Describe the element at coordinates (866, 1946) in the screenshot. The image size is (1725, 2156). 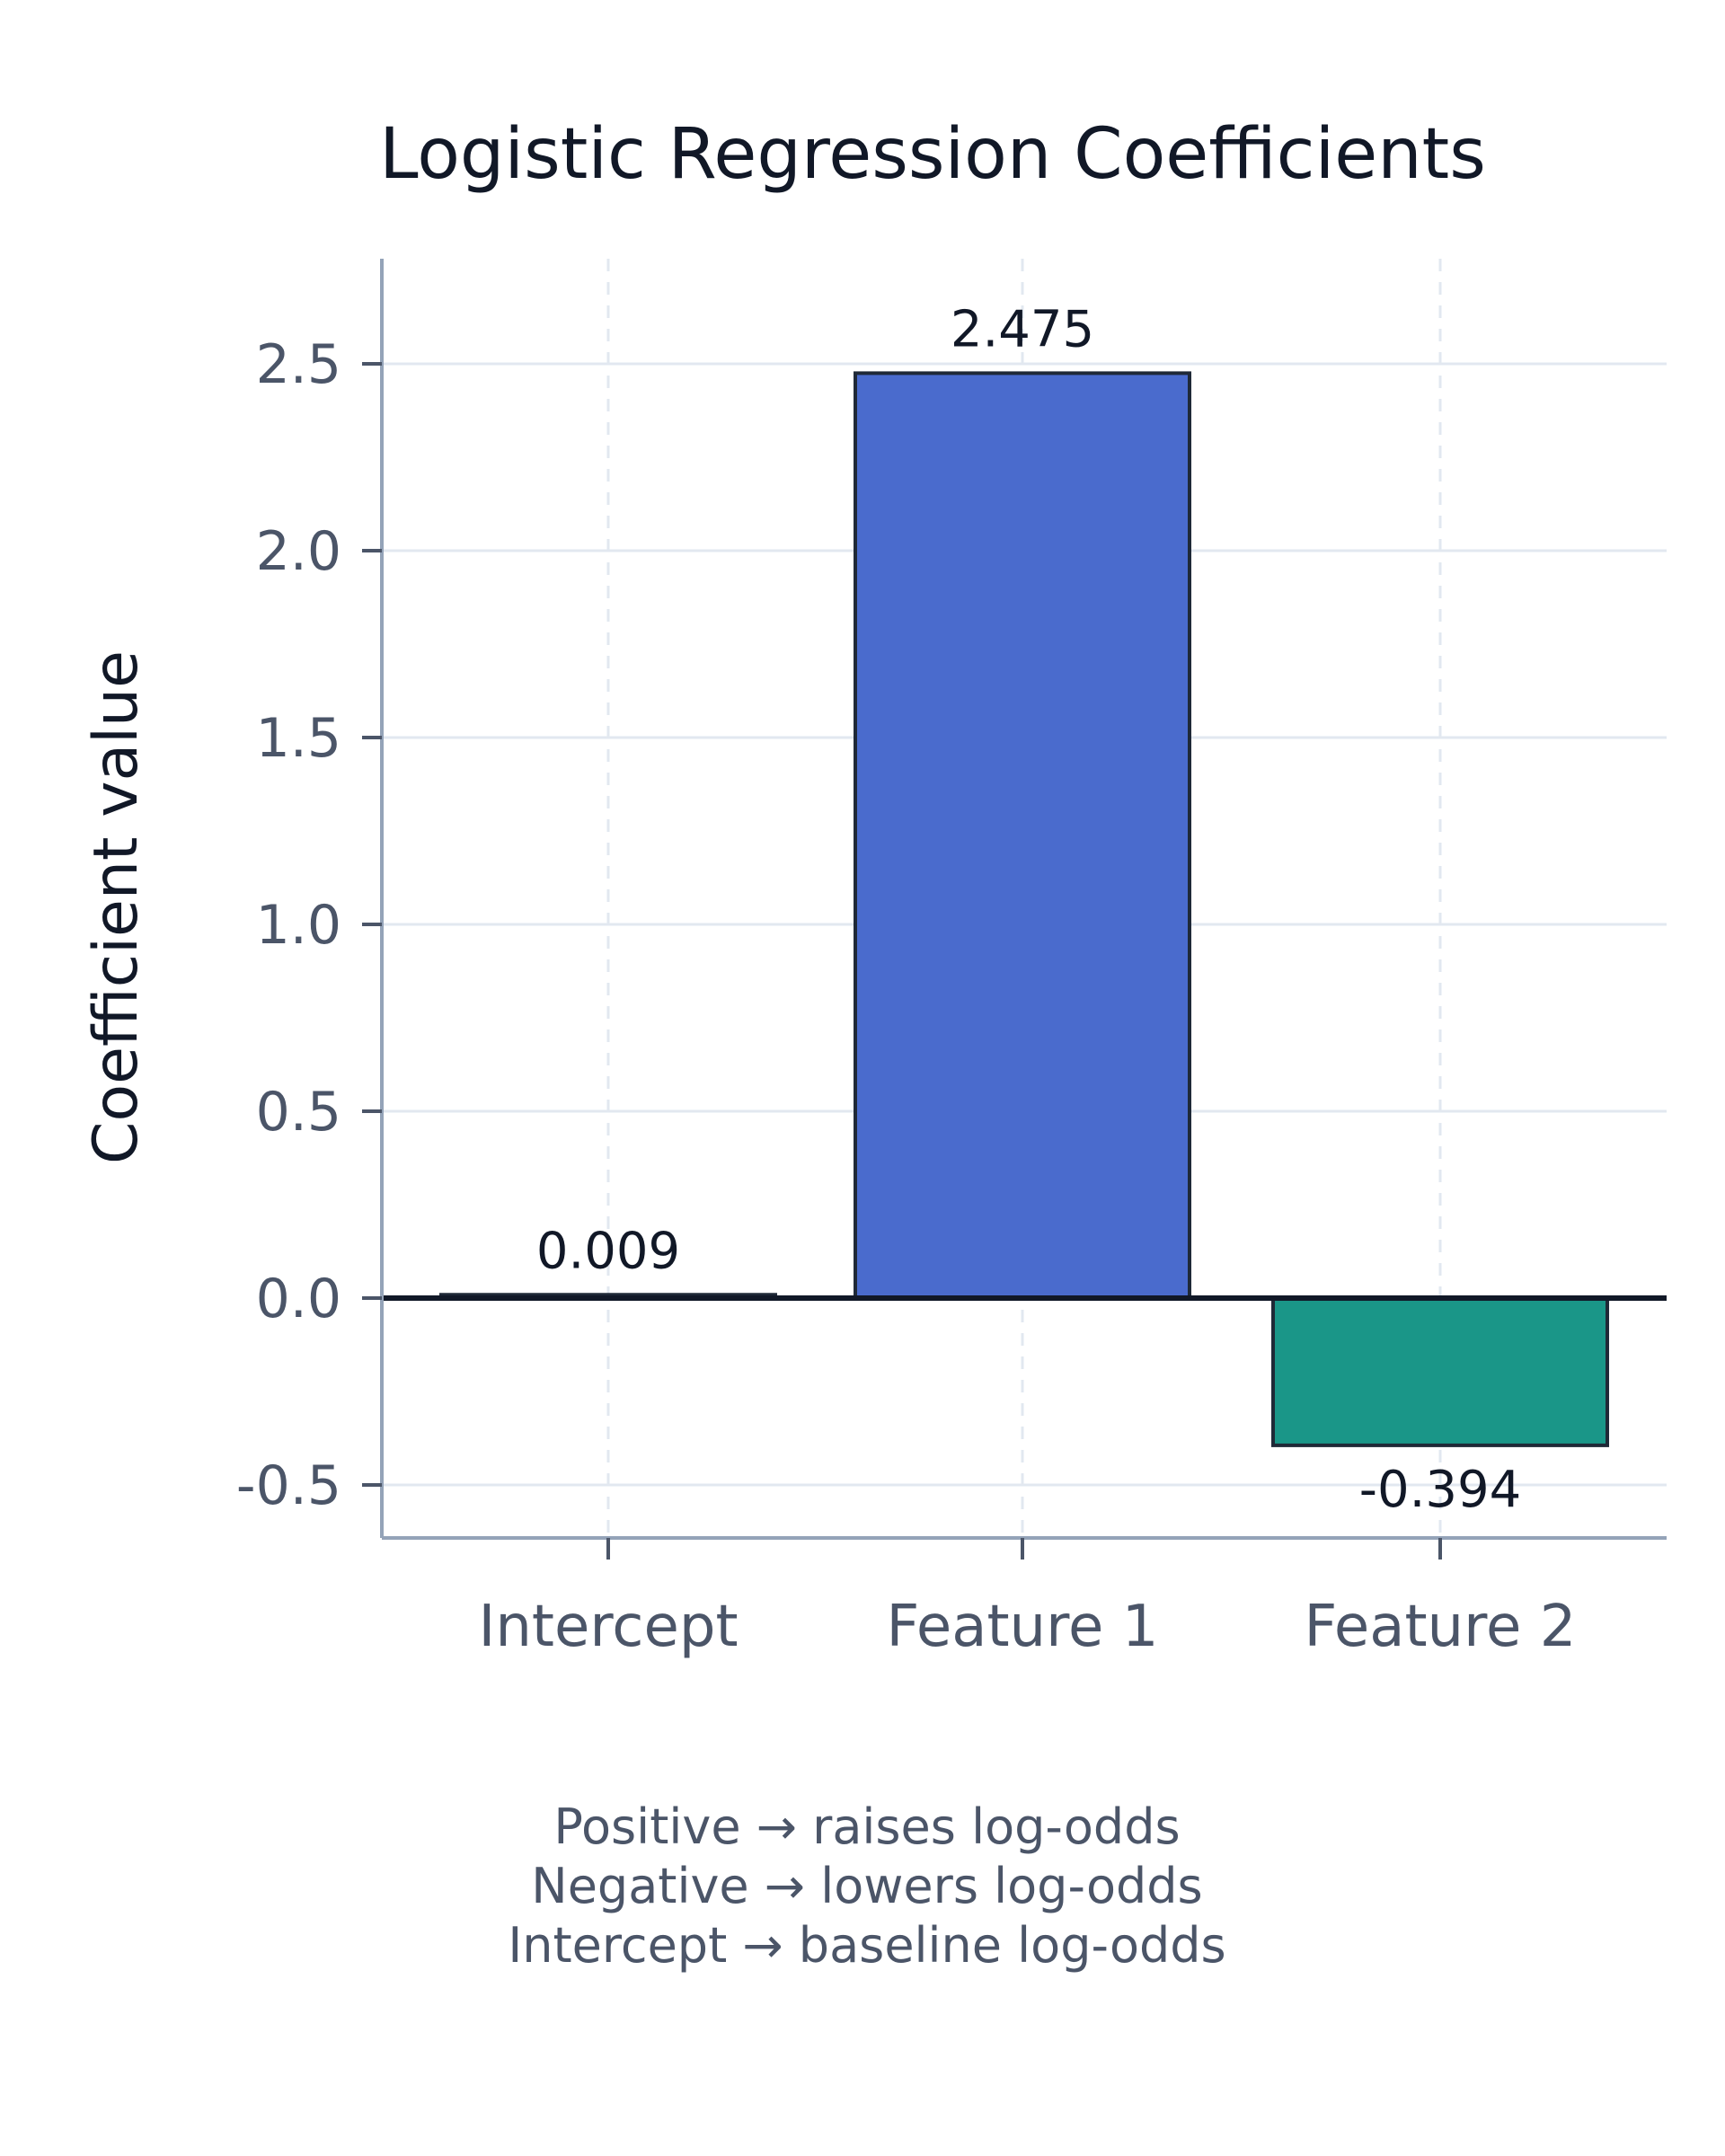
I see `annotation-intercept: Intercept → baseline log-odds` at that location.